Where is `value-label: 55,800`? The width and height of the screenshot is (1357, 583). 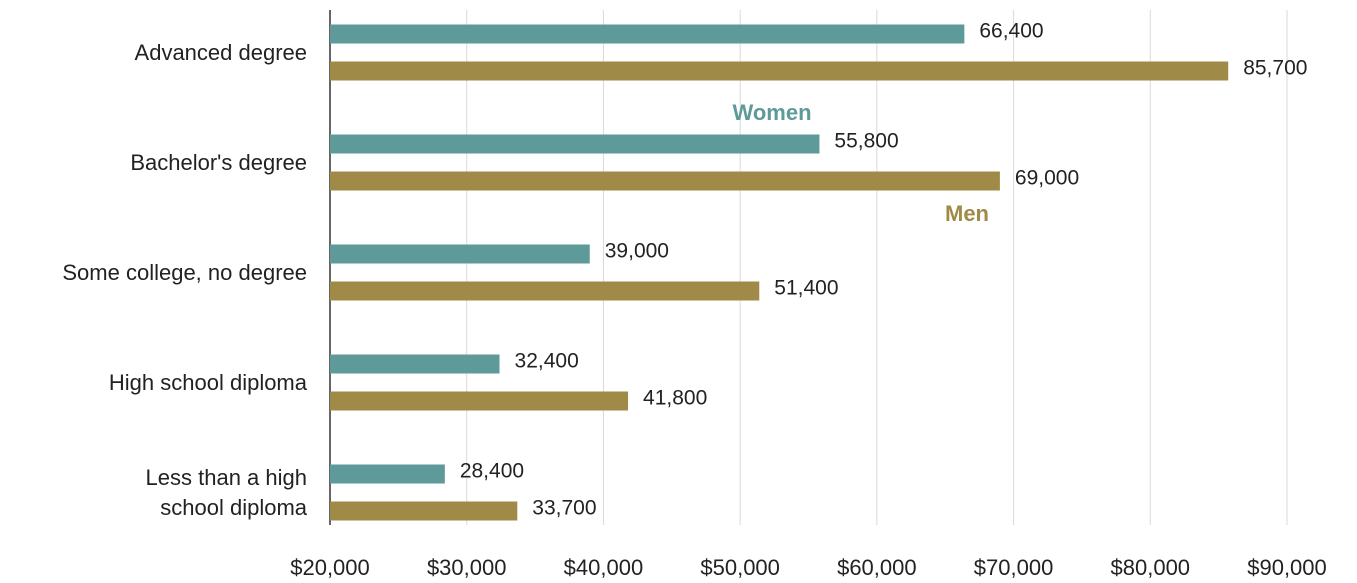 value-label: 55,800 is located at coordinates (866, 141).